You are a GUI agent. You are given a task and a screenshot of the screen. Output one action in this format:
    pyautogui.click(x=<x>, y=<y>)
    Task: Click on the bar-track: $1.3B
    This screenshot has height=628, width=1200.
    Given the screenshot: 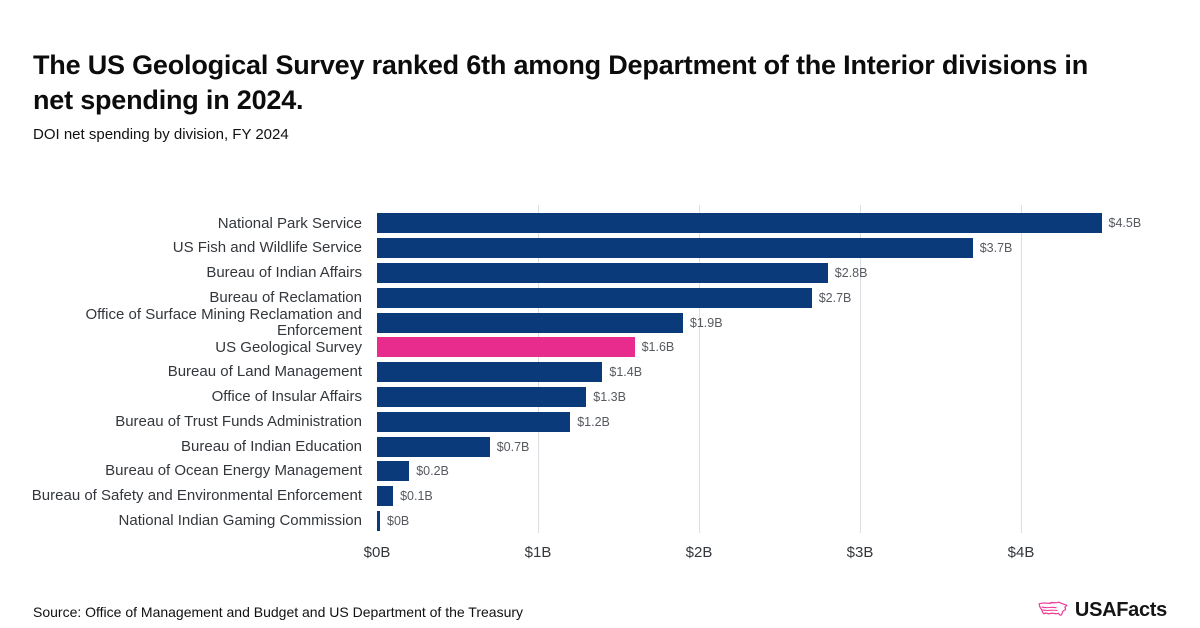 What is the action you would take?
    pyautogui.click(x=788, y=396)
    